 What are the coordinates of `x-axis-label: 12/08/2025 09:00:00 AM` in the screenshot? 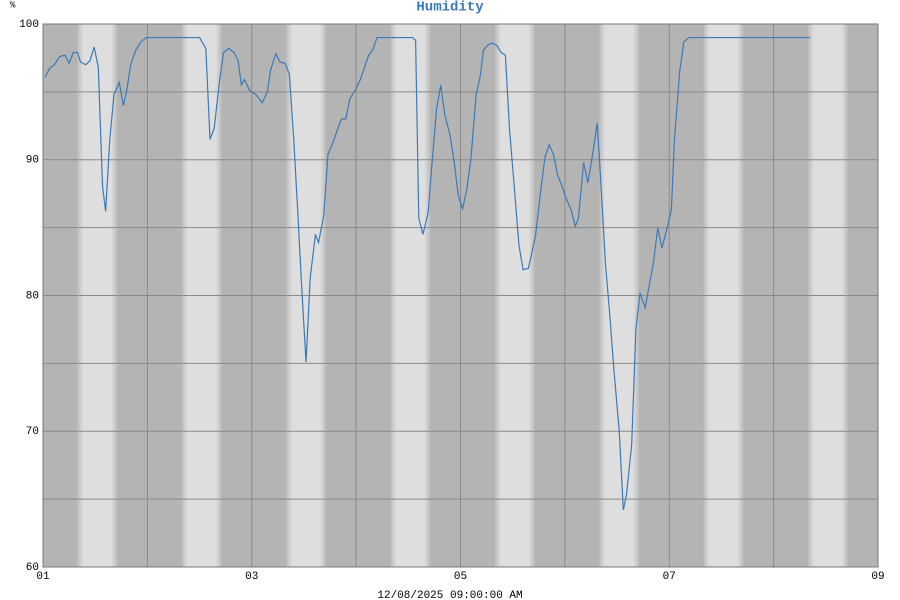 It's located at (449, 595).